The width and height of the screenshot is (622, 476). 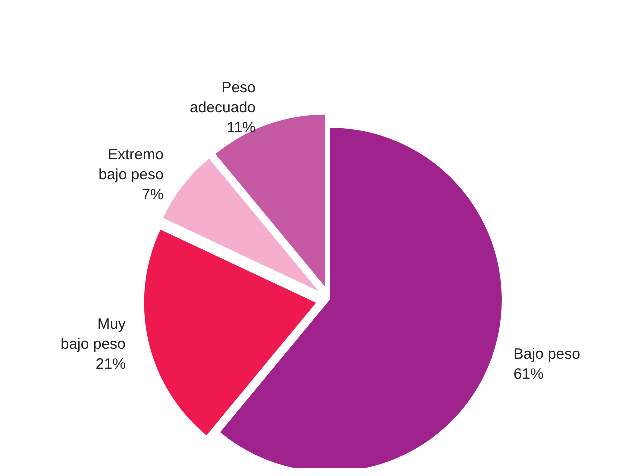 What do you see at coordinates (547, 354) in the screenshot?
I see `slice-label: Bajo peso` at bounding box center [547, 354].